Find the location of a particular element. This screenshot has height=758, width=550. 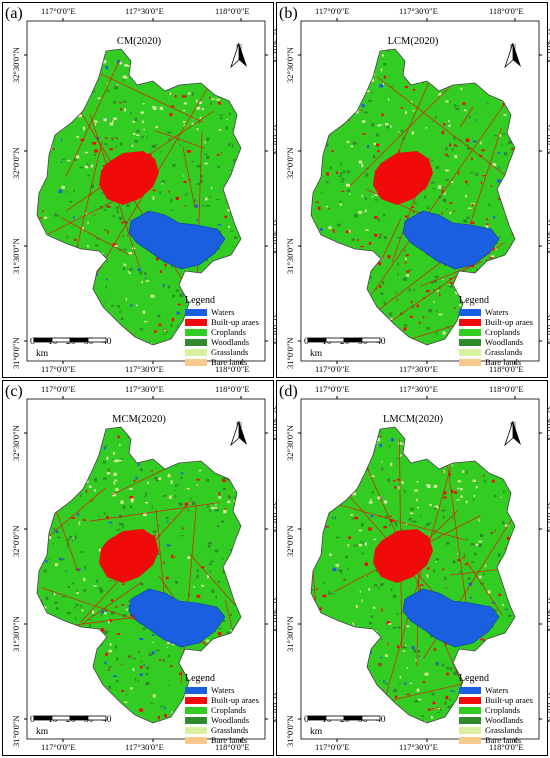

panel-title: LCM(2020) is located at coordinates (413, 41).